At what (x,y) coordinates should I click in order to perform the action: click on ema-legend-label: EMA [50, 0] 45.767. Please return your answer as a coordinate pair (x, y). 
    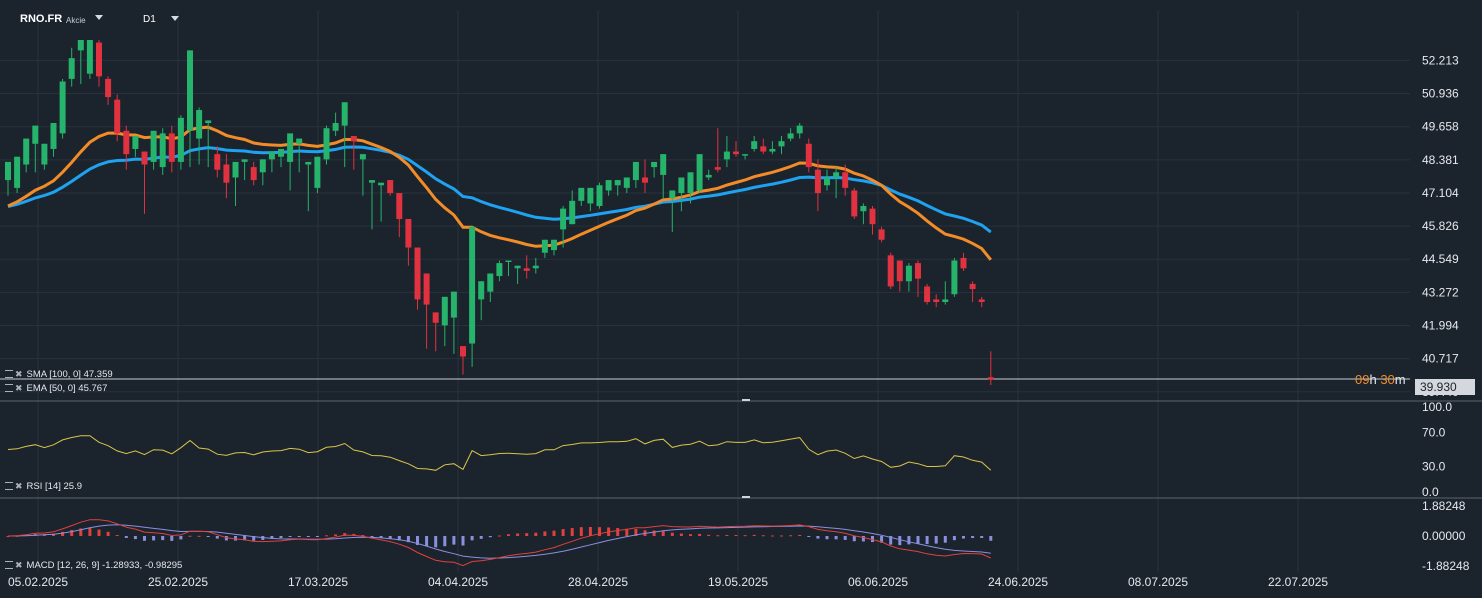
    Looking at the image, I should click on (67, 388).